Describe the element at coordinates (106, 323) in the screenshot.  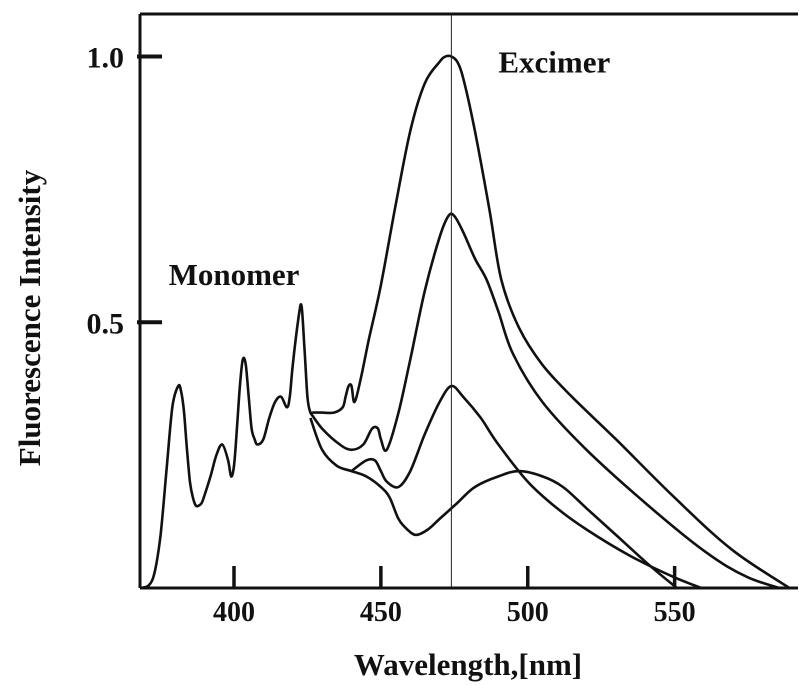
I see `y-tick-label: 0.5` at that location.